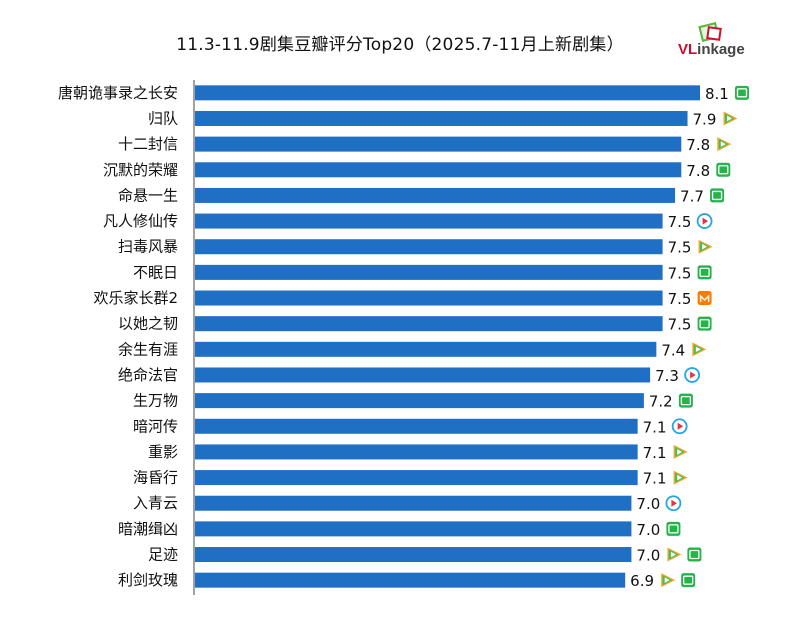  What do you see at coordinates (148, 580) in the screenshot?
I see `category-label: 利剑玫瑰` at bounding box center [148, 580].